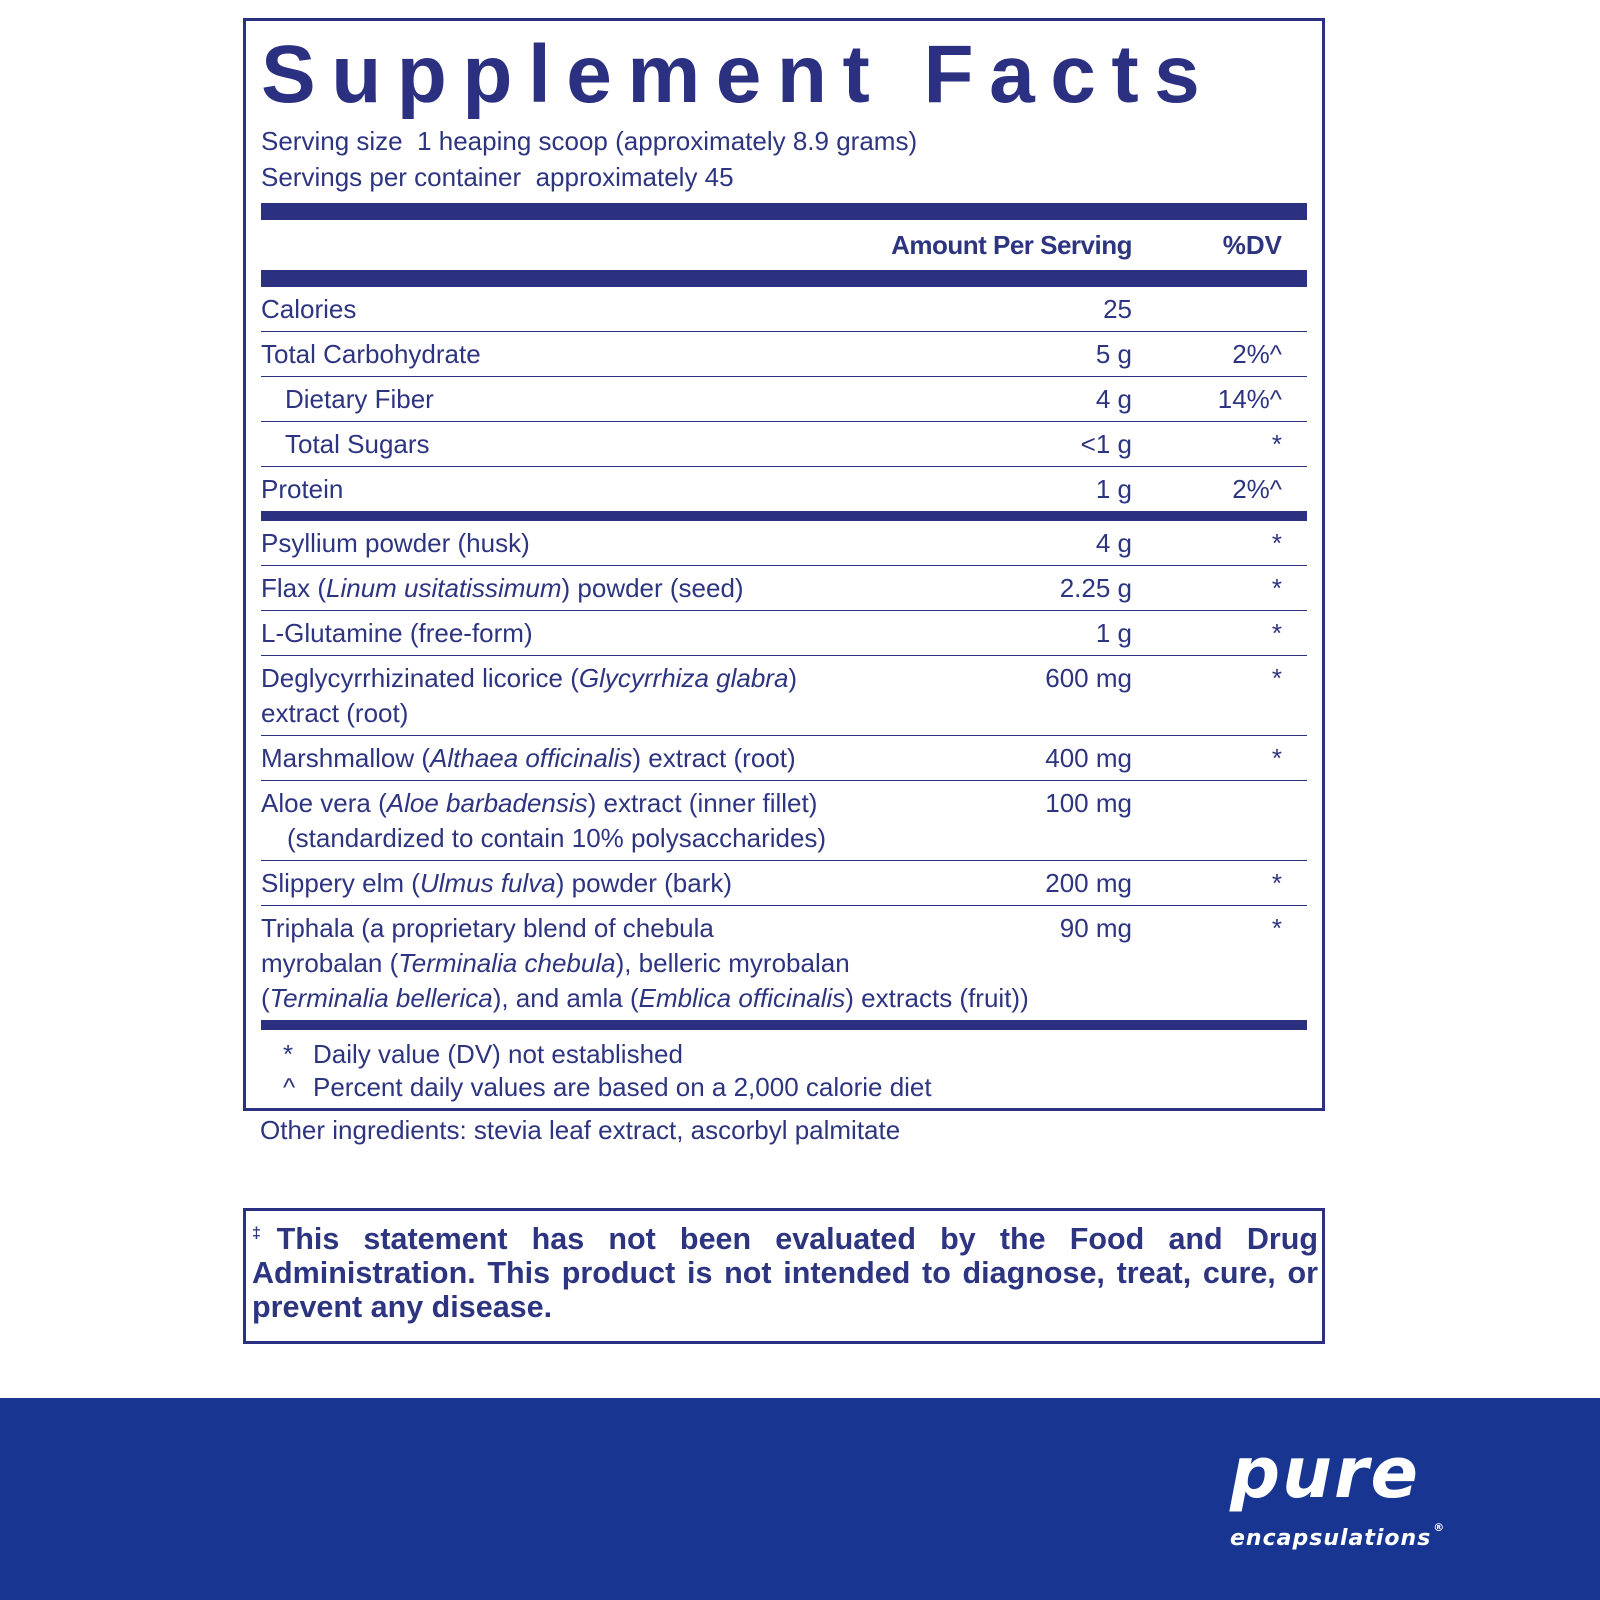  I want to click on servings-per-container: Servings per container approximately 45, so click(497, 177).